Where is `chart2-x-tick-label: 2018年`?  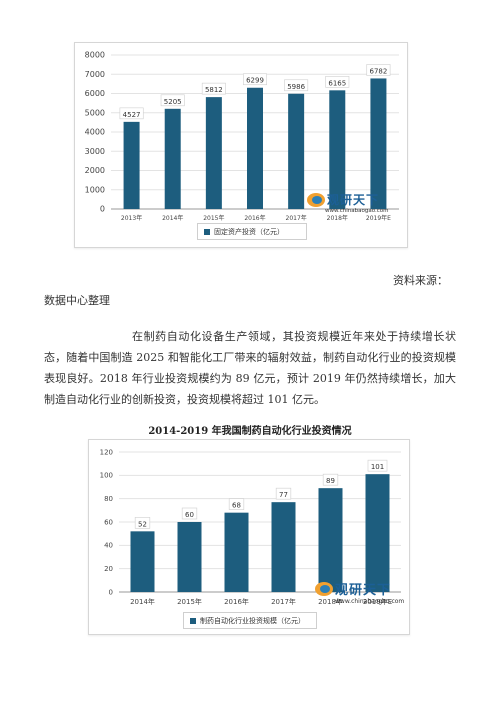 chart2-x-tick-label: 2018年 is located at coordinates (330, 601).